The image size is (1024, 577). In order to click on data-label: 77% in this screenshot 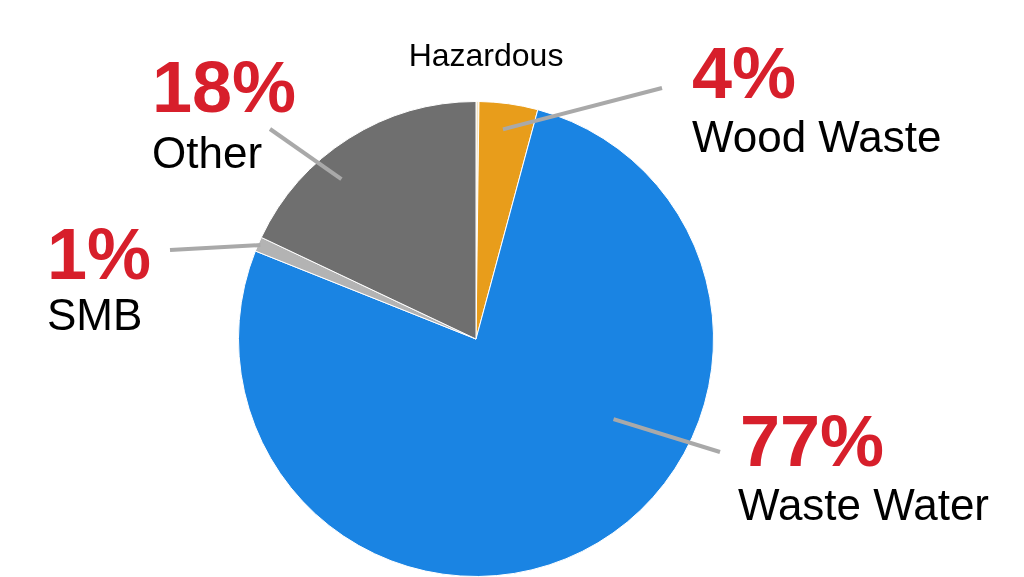, I will do `click(812, 441)`.